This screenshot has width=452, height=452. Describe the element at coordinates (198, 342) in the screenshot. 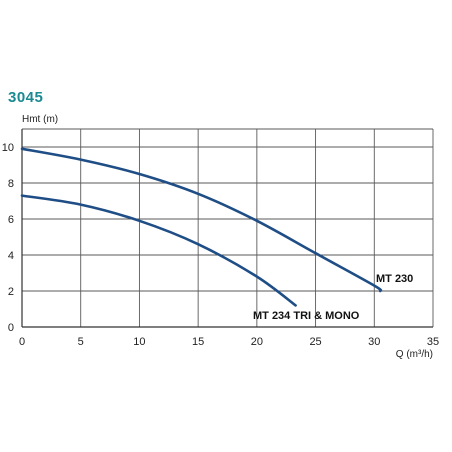

I see `x-tick-label: 15` at that location.